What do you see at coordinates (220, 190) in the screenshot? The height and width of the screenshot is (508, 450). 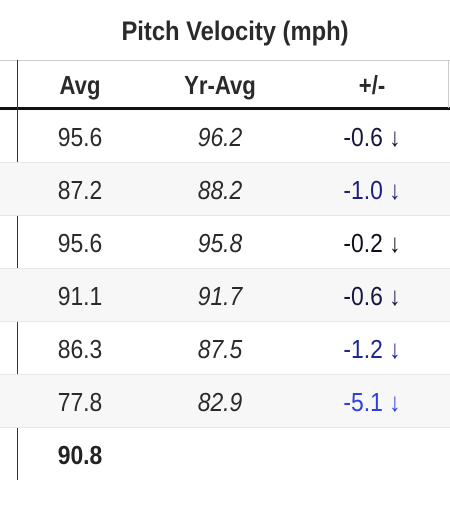 I see `yr-avg-cell: 88.2` at bounding box center [220, 190].